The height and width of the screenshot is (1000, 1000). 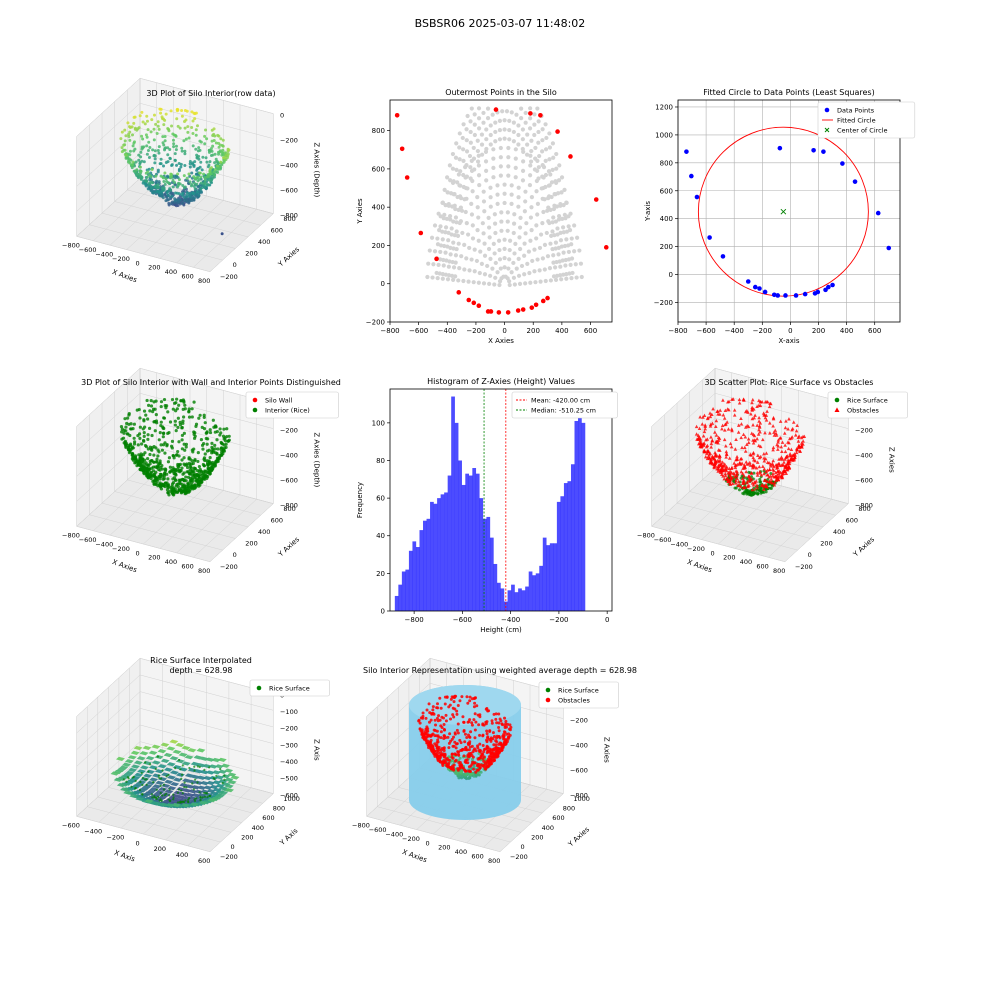 What do you see at coordinates (446, 551) in the screenshot?
I see `histogram-bar` at bounding box center [446, 551].